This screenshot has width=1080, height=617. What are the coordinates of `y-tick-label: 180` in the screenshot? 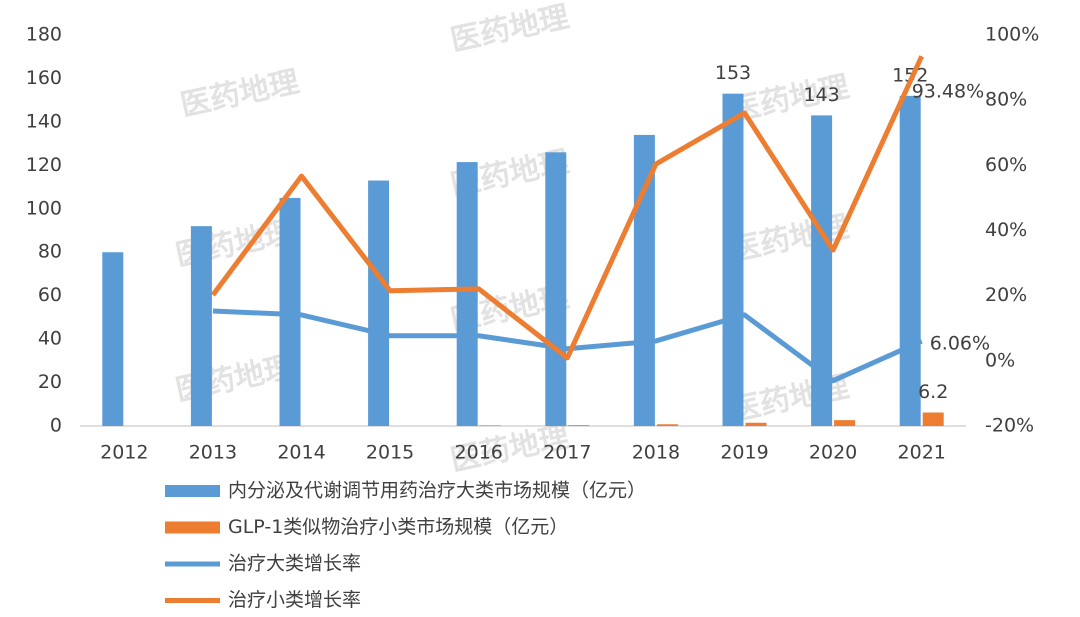 It's located at (44, 35).